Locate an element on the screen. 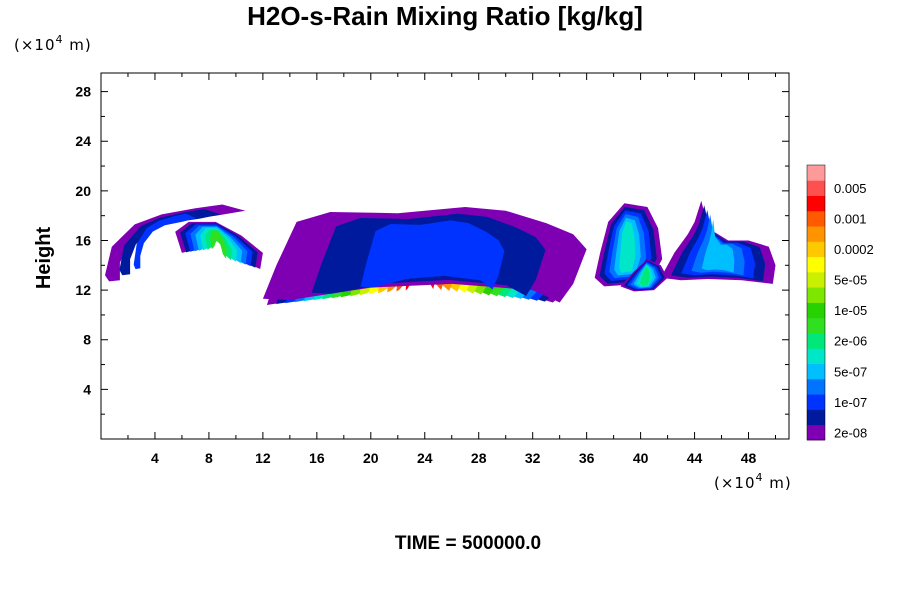  x-tick-label: 32 is located at coordinates (533, 458).